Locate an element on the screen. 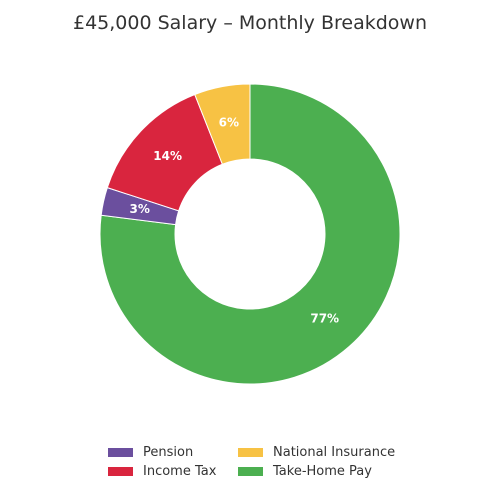 Image resolution: width=500 pixels, height=500 pixels. legend-item-income-tax: Income Tax is located at coordinates (173, 471).